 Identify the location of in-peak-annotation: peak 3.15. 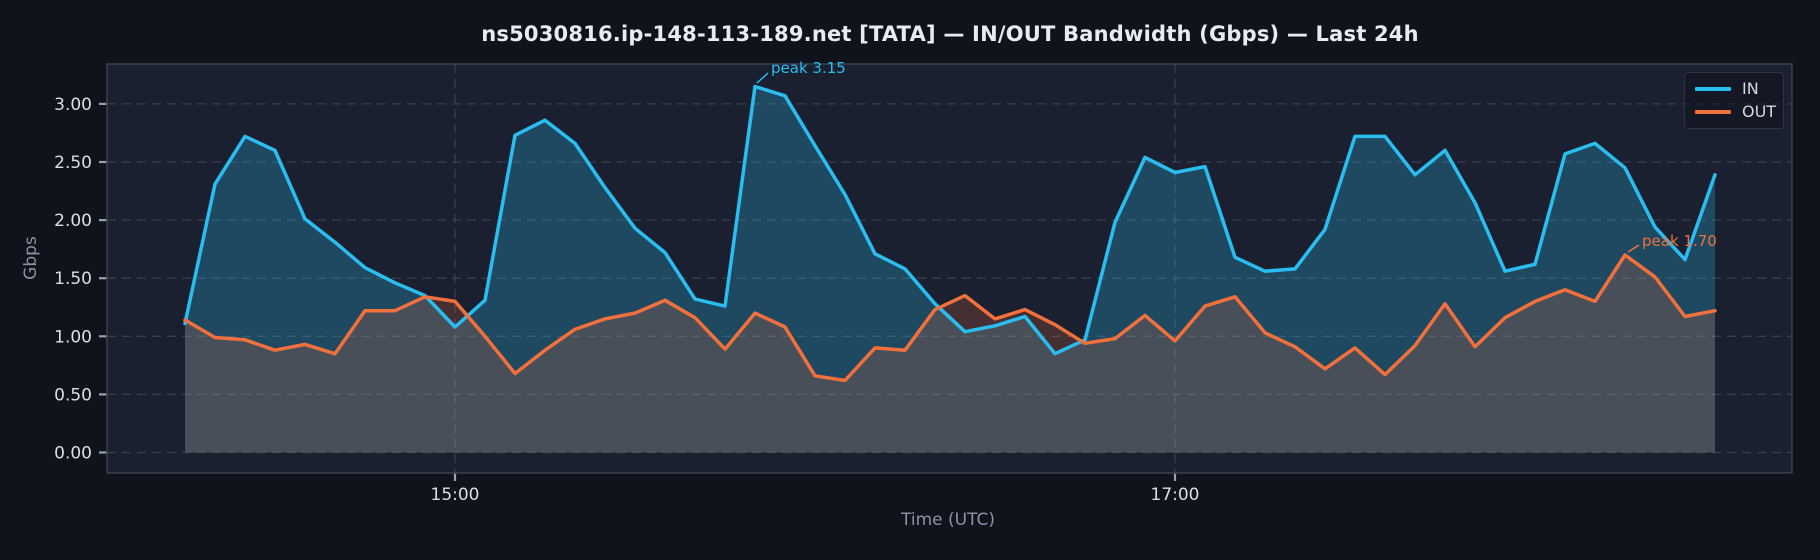
(808, 68).